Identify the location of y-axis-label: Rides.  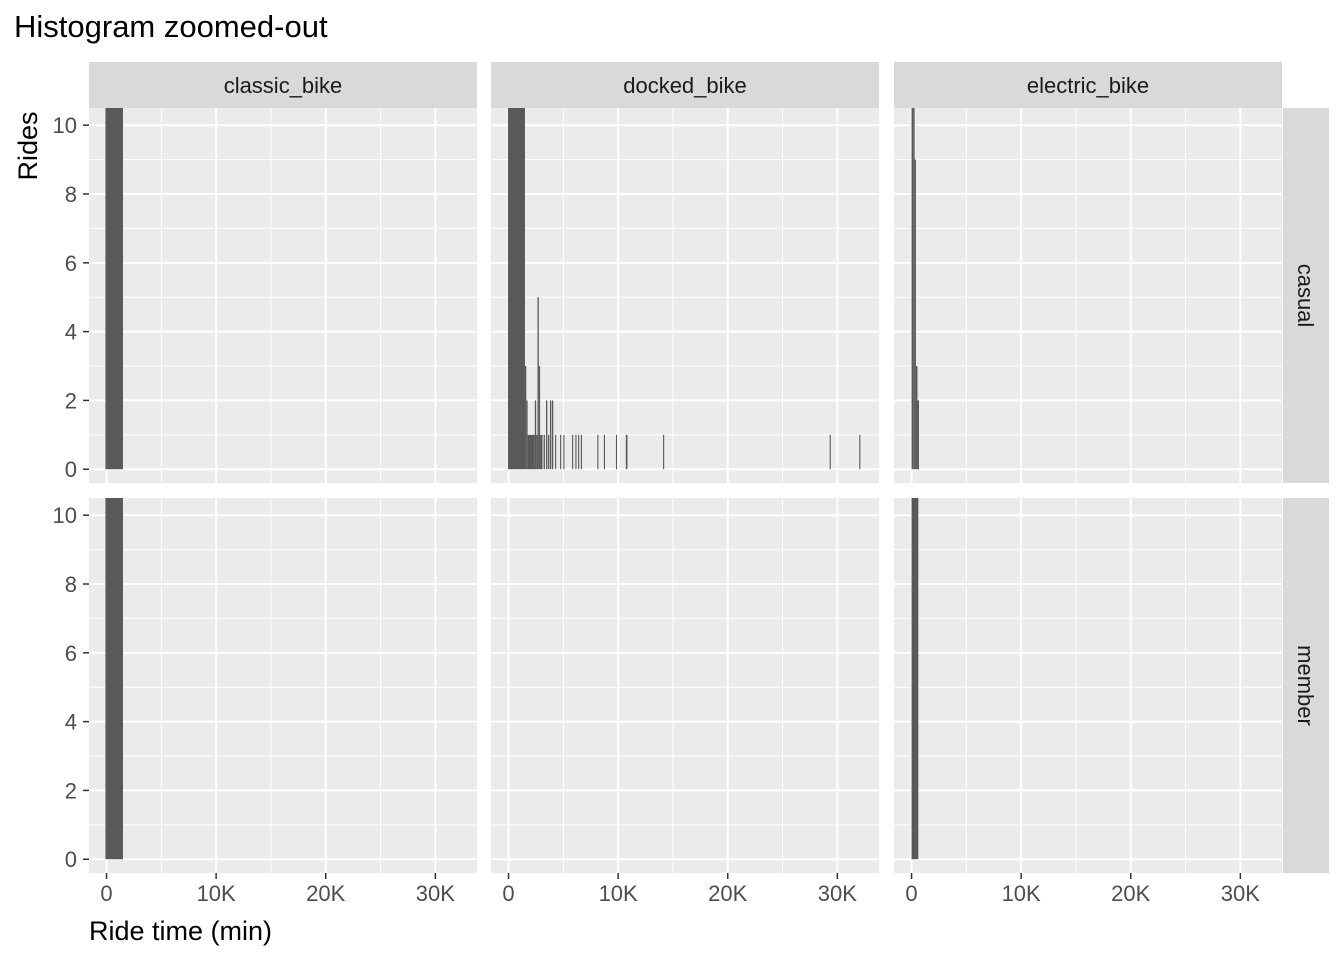
(28, 145).